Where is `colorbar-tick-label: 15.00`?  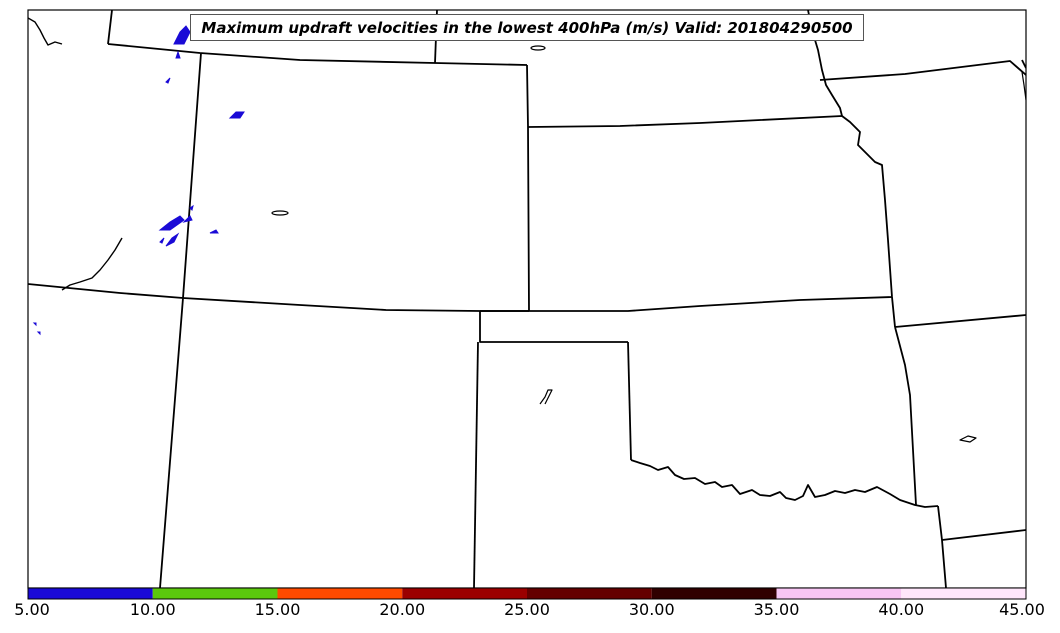
colorbar-tick-label: 15.00 is located at coordinates (277, 609).